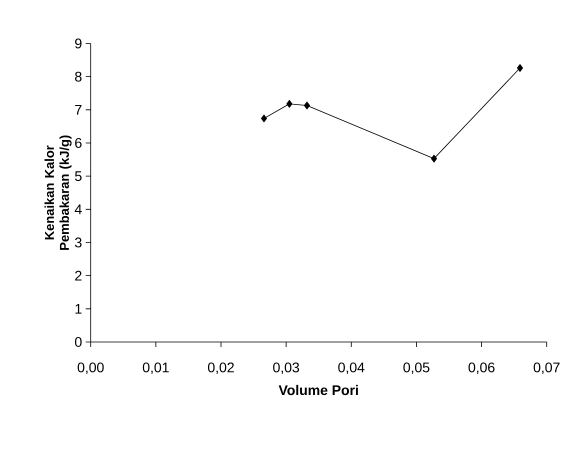 The width and height of the screenshot is (569, 451). I want to click on x-tick-label: 0,02, so click(221, 368).